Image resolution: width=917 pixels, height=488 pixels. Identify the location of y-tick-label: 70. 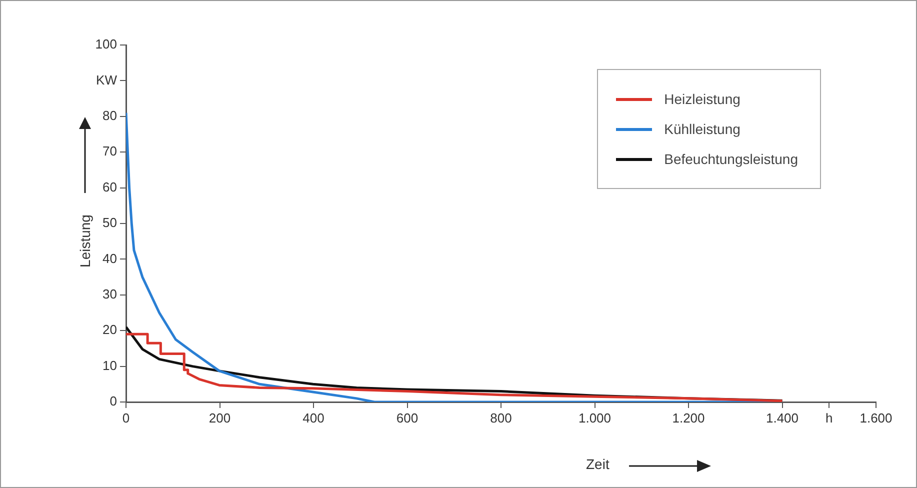
(109, 151).